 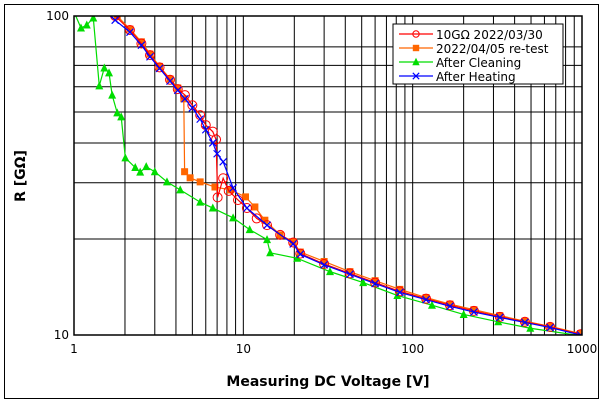 I want to click on y-tick-label: 100, so click(x=57, y=16).